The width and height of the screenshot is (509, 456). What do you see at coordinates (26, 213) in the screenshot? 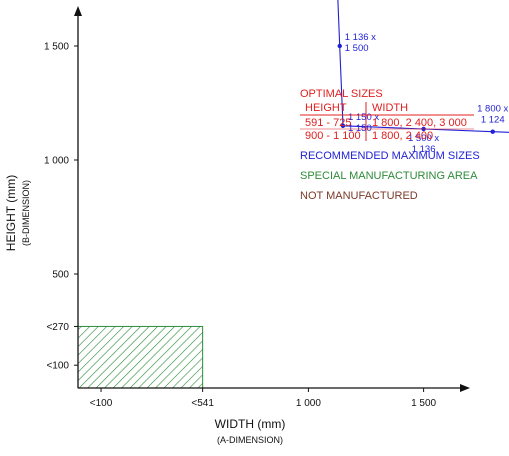
I see `y-axis-subtitle: (B-DIMENSION)` at bounding box center [26, 213].